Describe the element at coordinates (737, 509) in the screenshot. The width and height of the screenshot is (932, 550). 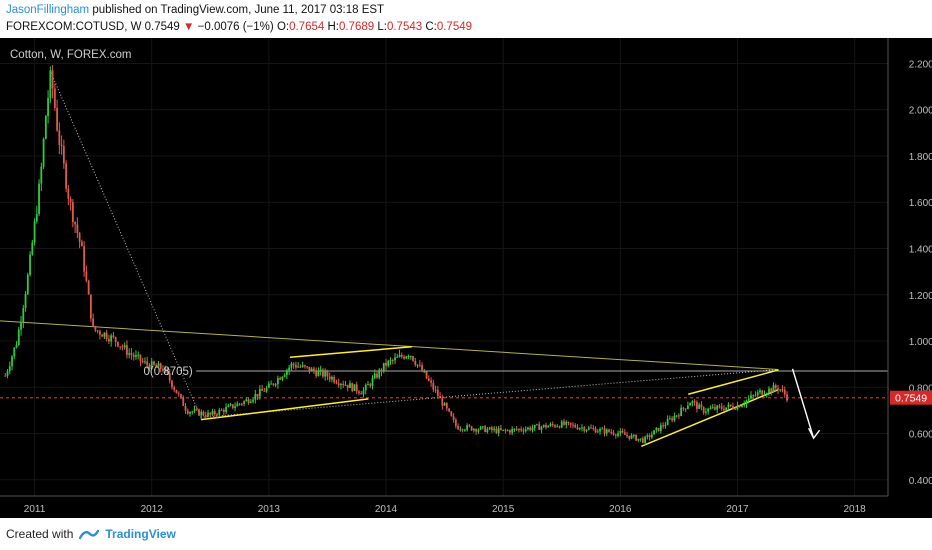
I see `x-tick-label: 2017` at that location.